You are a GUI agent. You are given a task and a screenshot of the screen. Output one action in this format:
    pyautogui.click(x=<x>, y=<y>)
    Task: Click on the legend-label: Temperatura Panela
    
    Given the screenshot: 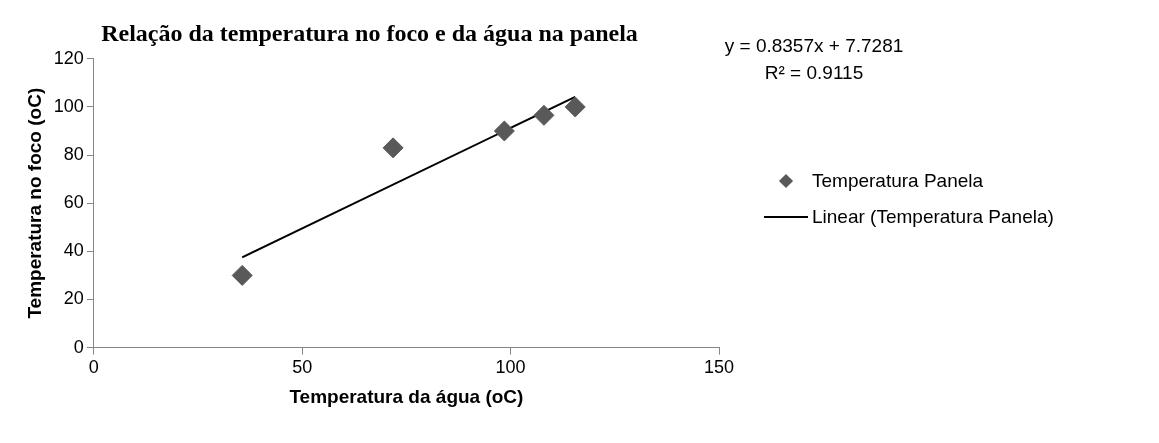 What is the action you would take?
    pyautogui.click(x=898, y=181)
    